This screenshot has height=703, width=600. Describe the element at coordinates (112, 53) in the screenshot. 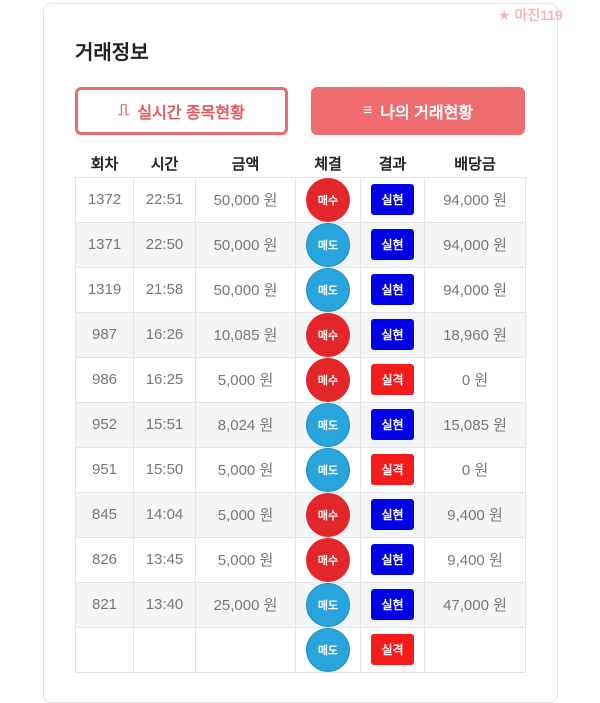

I see `page-title: 거래정보` at that location.